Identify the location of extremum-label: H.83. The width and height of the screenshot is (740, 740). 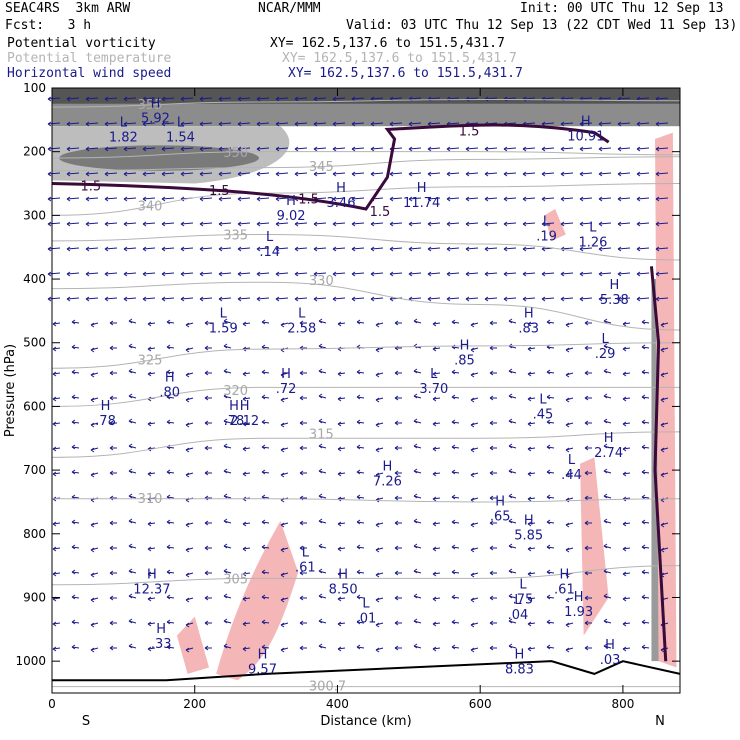
(528, 322).